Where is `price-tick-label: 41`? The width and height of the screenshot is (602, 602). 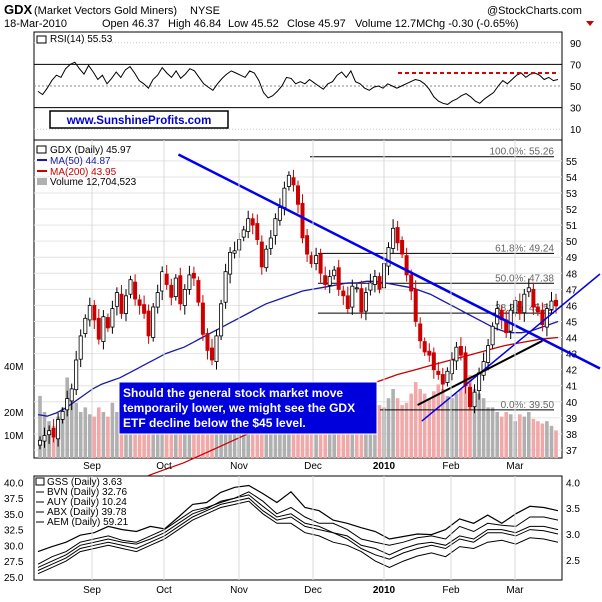
price-tick-label: 41 is located at coordinates (572, 387).